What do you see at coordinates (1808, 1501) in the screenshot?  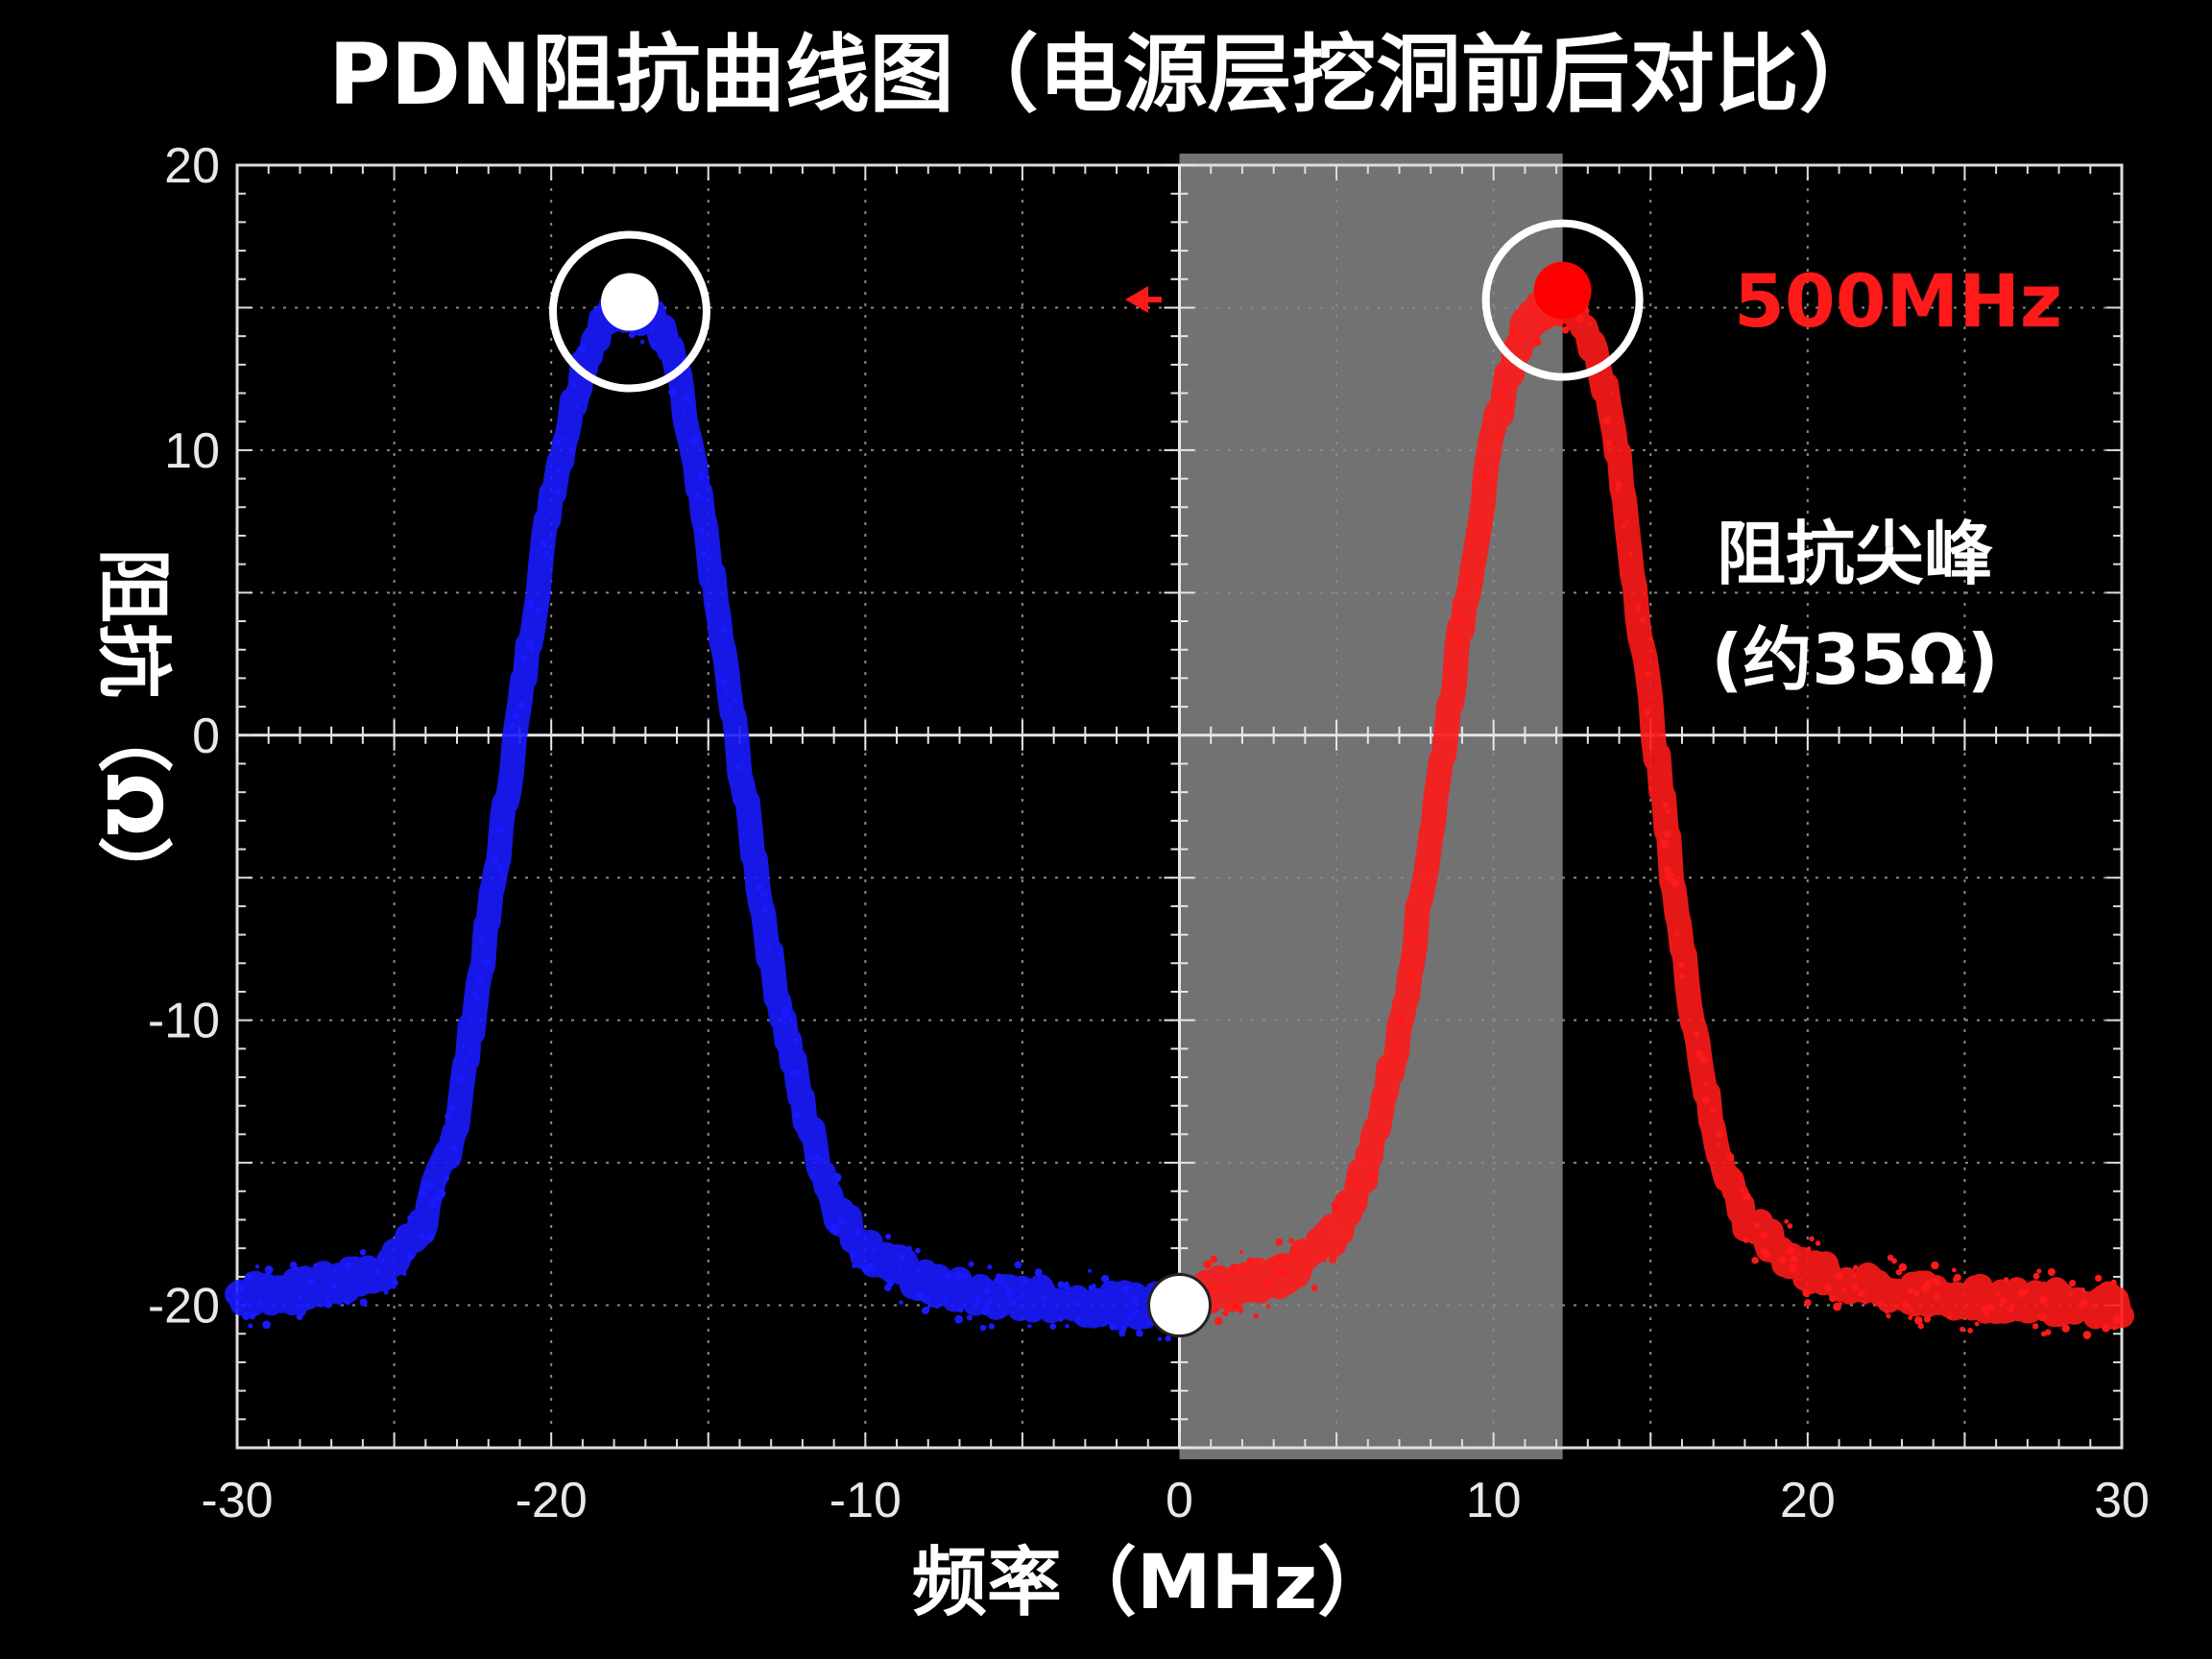 I see `x-tick-label: 20` at bounding box center [1808, 1501].